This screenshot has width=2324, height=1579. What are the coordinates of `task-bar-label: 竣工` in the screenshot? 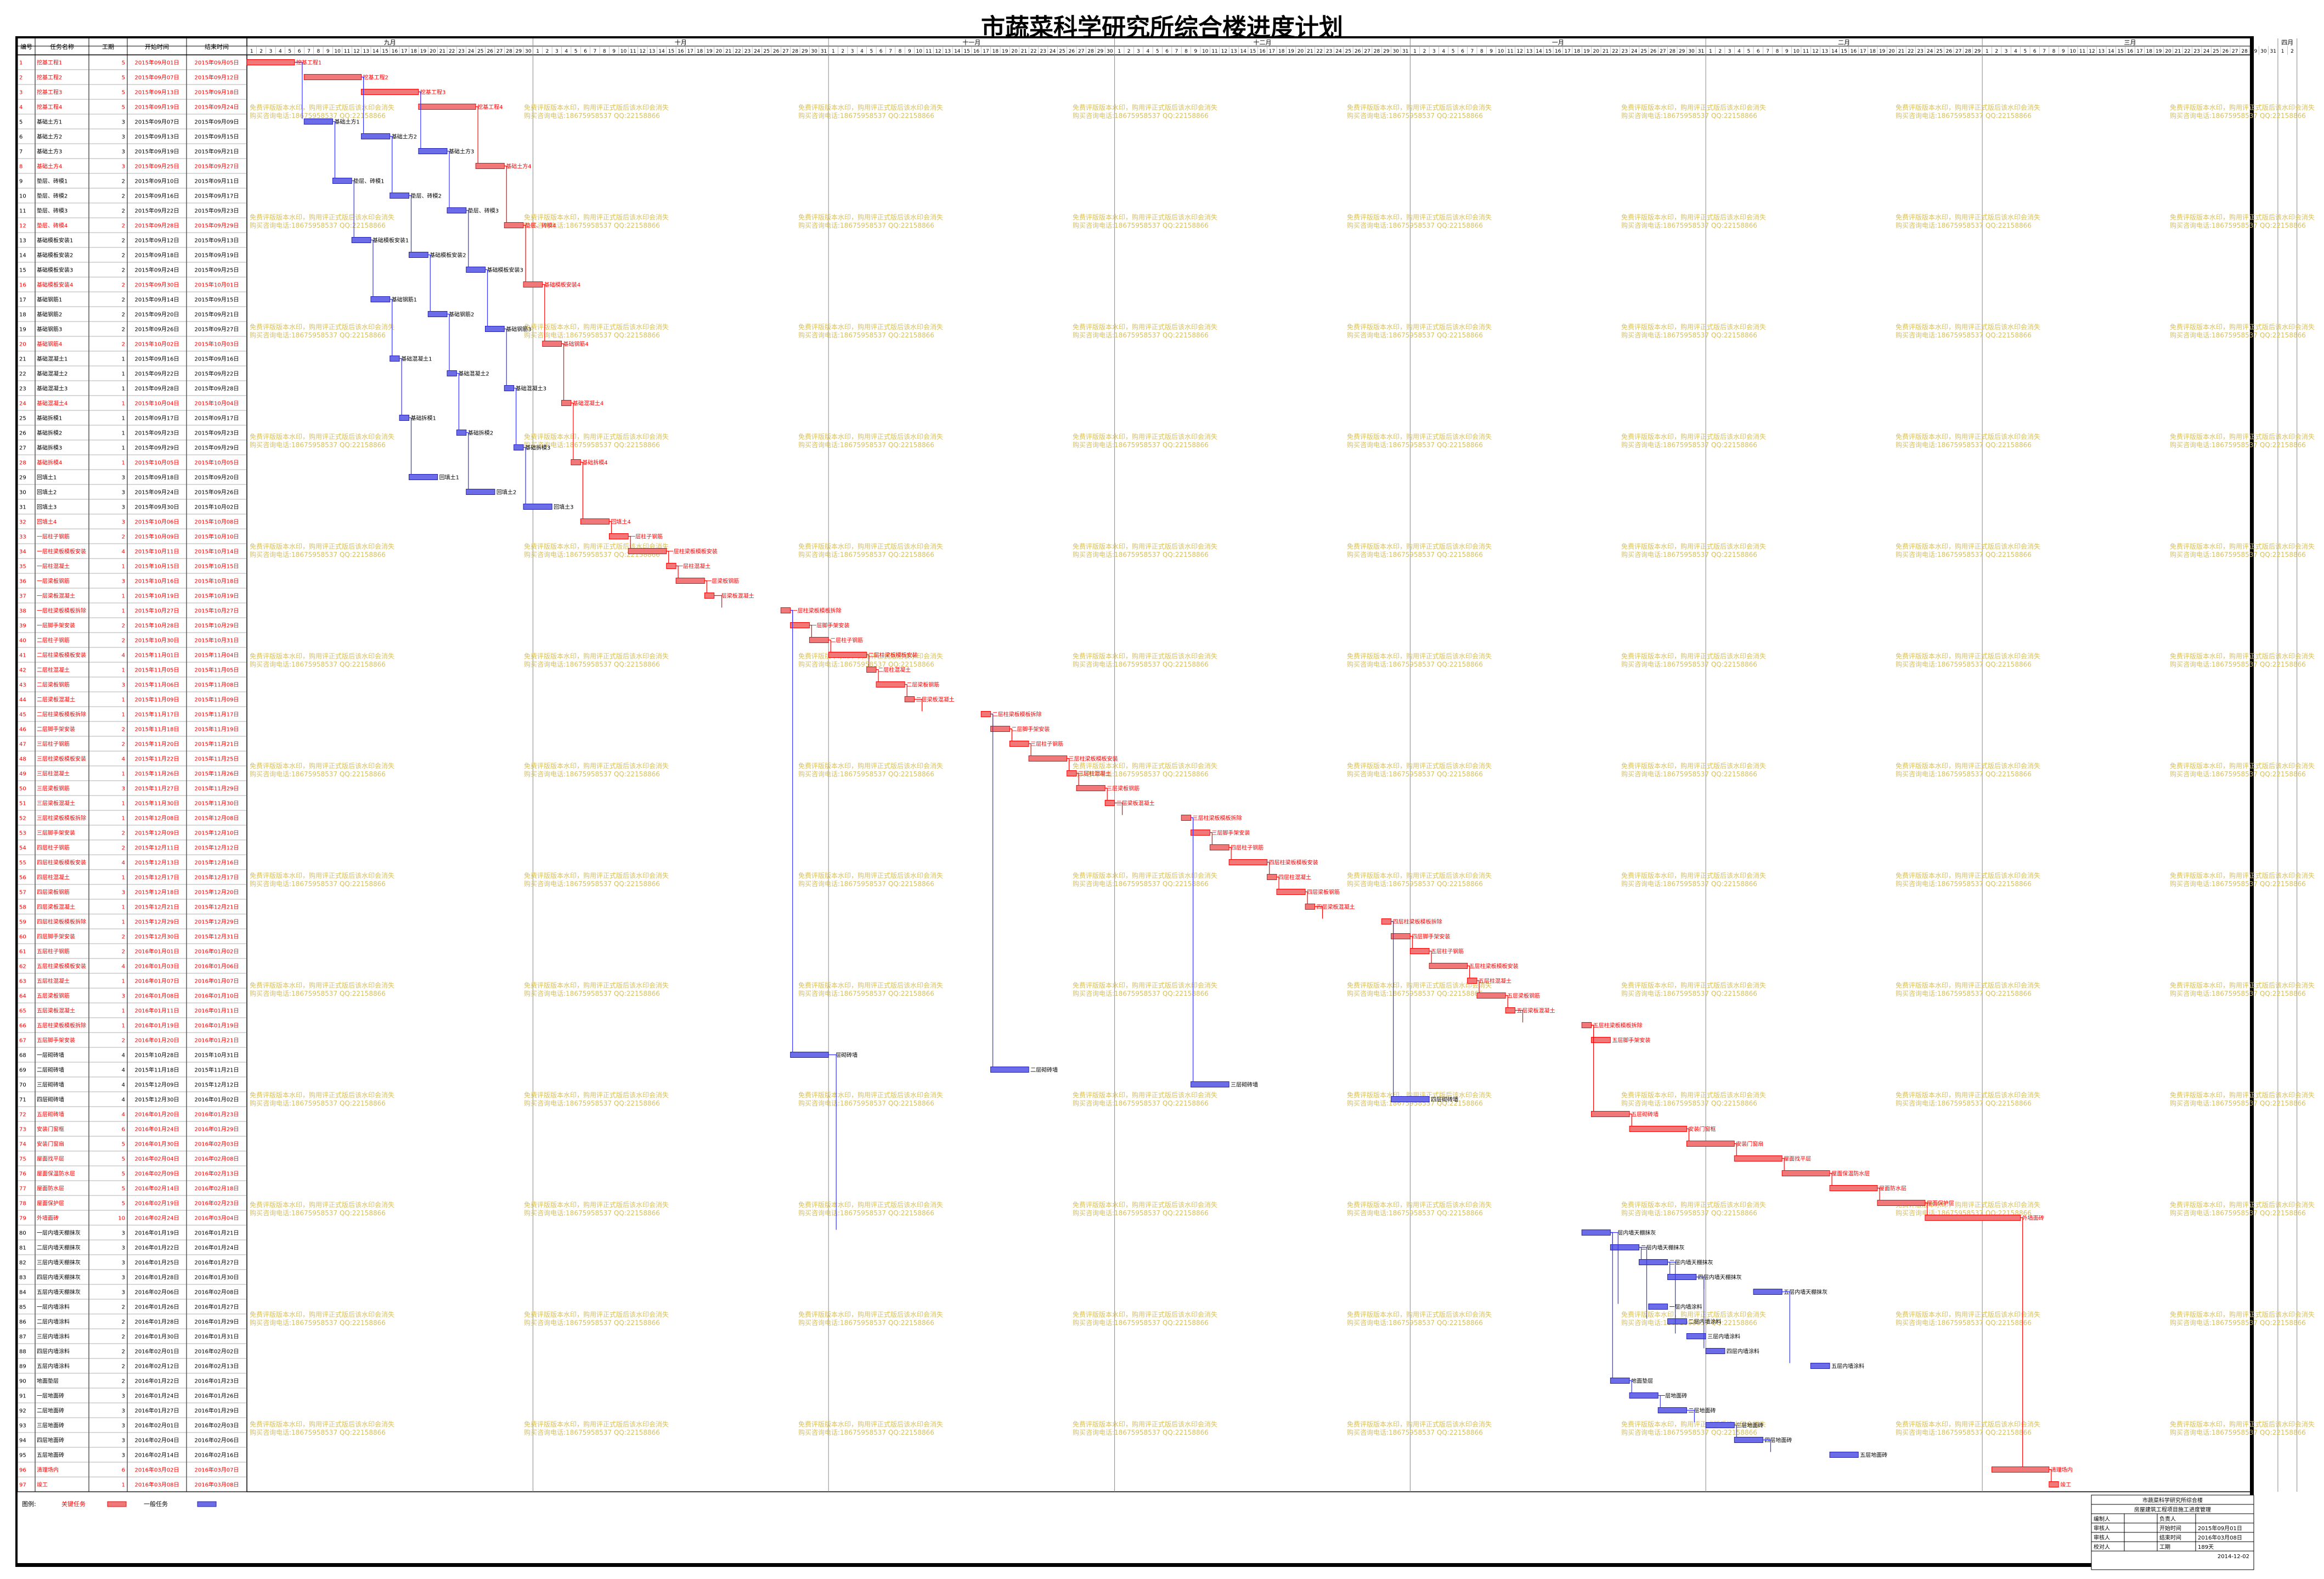 It's located at (2065, 1484).